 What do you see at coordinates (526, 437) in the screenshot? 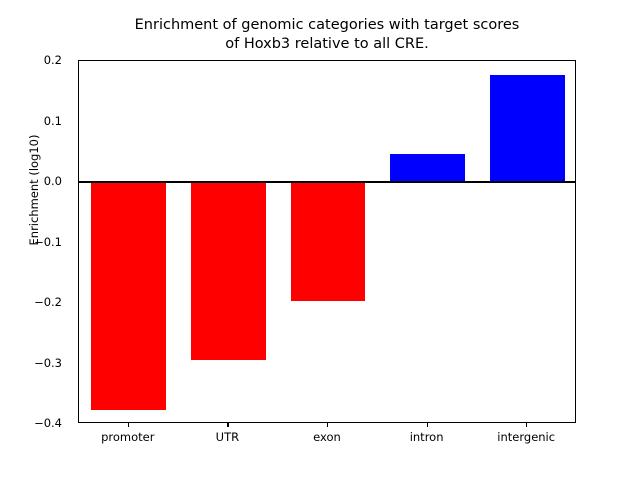
I see `x-tick-label-intergenic: intergenic` at bounding box center [526, 437].